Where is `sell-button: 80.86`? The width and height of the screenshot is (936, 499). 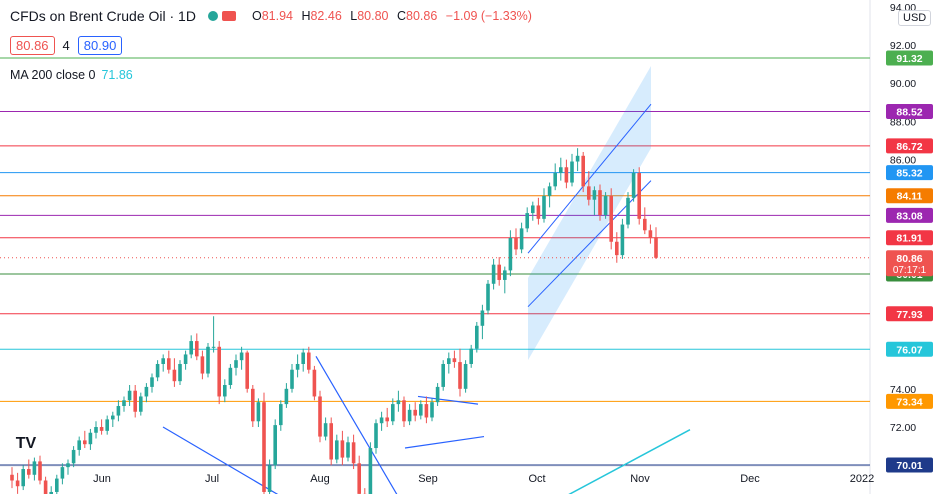
sell-button: 80.86 is located at coordinates (32, 45).